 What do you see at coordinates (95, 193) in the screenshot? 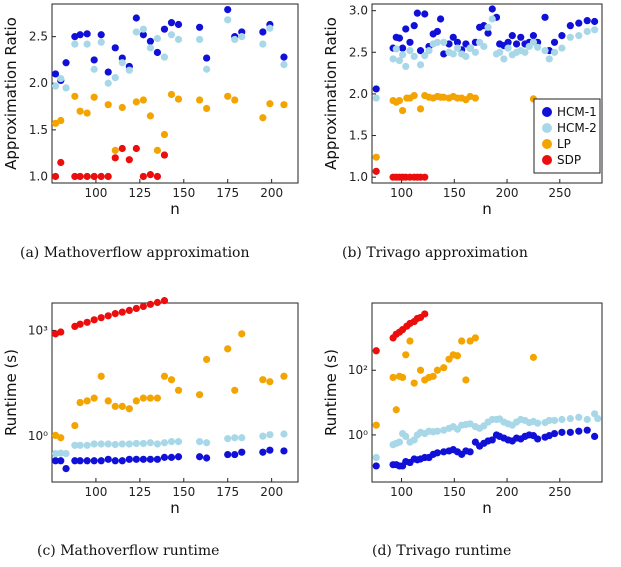
I see `x-tick-label: 100` at bounding box center [95, 193].